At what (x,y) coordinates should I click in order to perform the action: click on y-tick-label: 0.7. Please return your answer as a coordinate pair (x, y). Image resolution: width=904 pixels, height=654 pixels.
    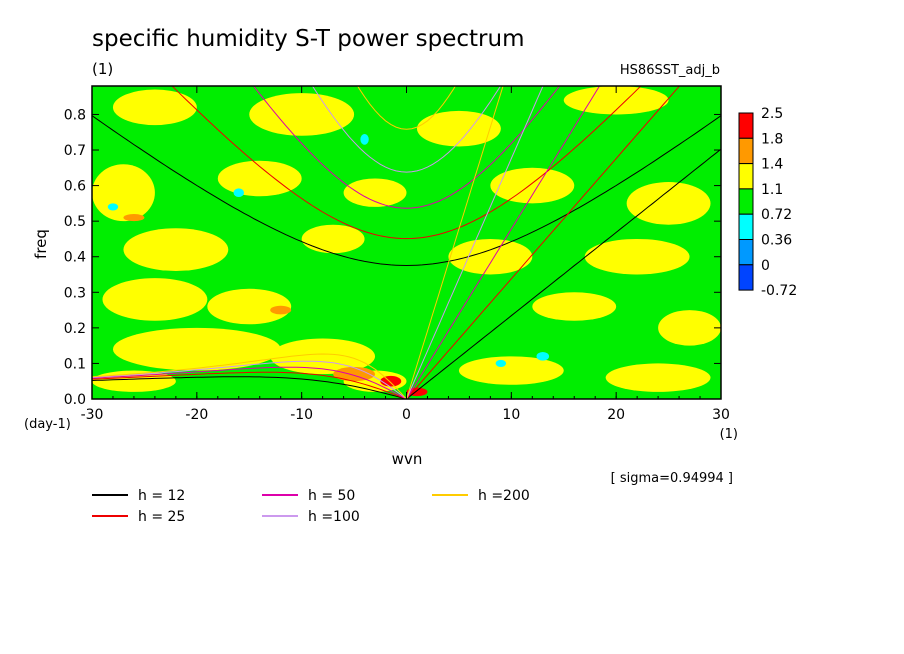
    Looking at the image, I should click on (75, 151).